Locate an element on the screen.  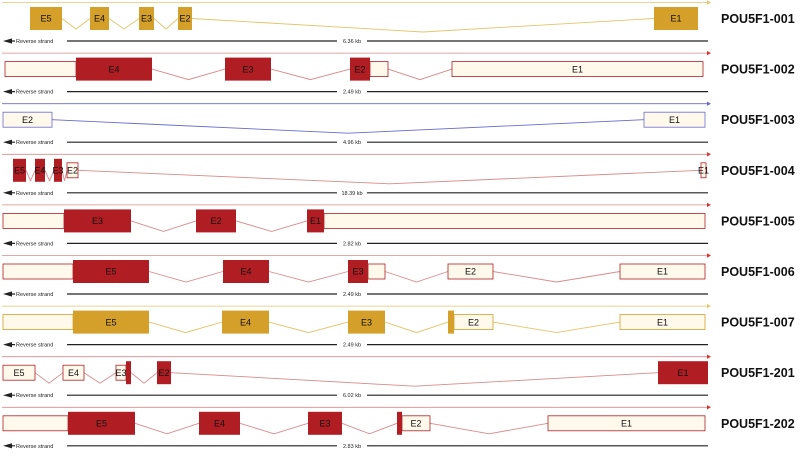
transcript-name: POU5F1-007 is located at coordinates (758, 323).